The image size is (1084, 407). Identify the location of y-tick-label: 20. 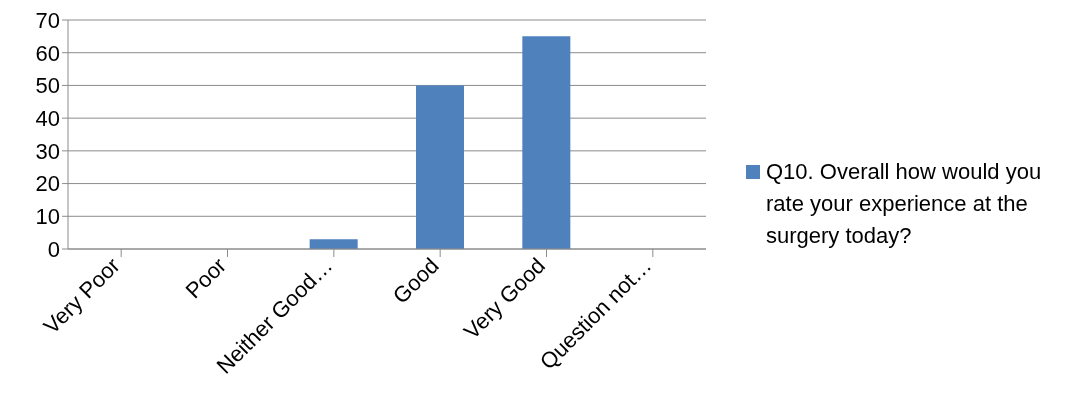
(47, 184).